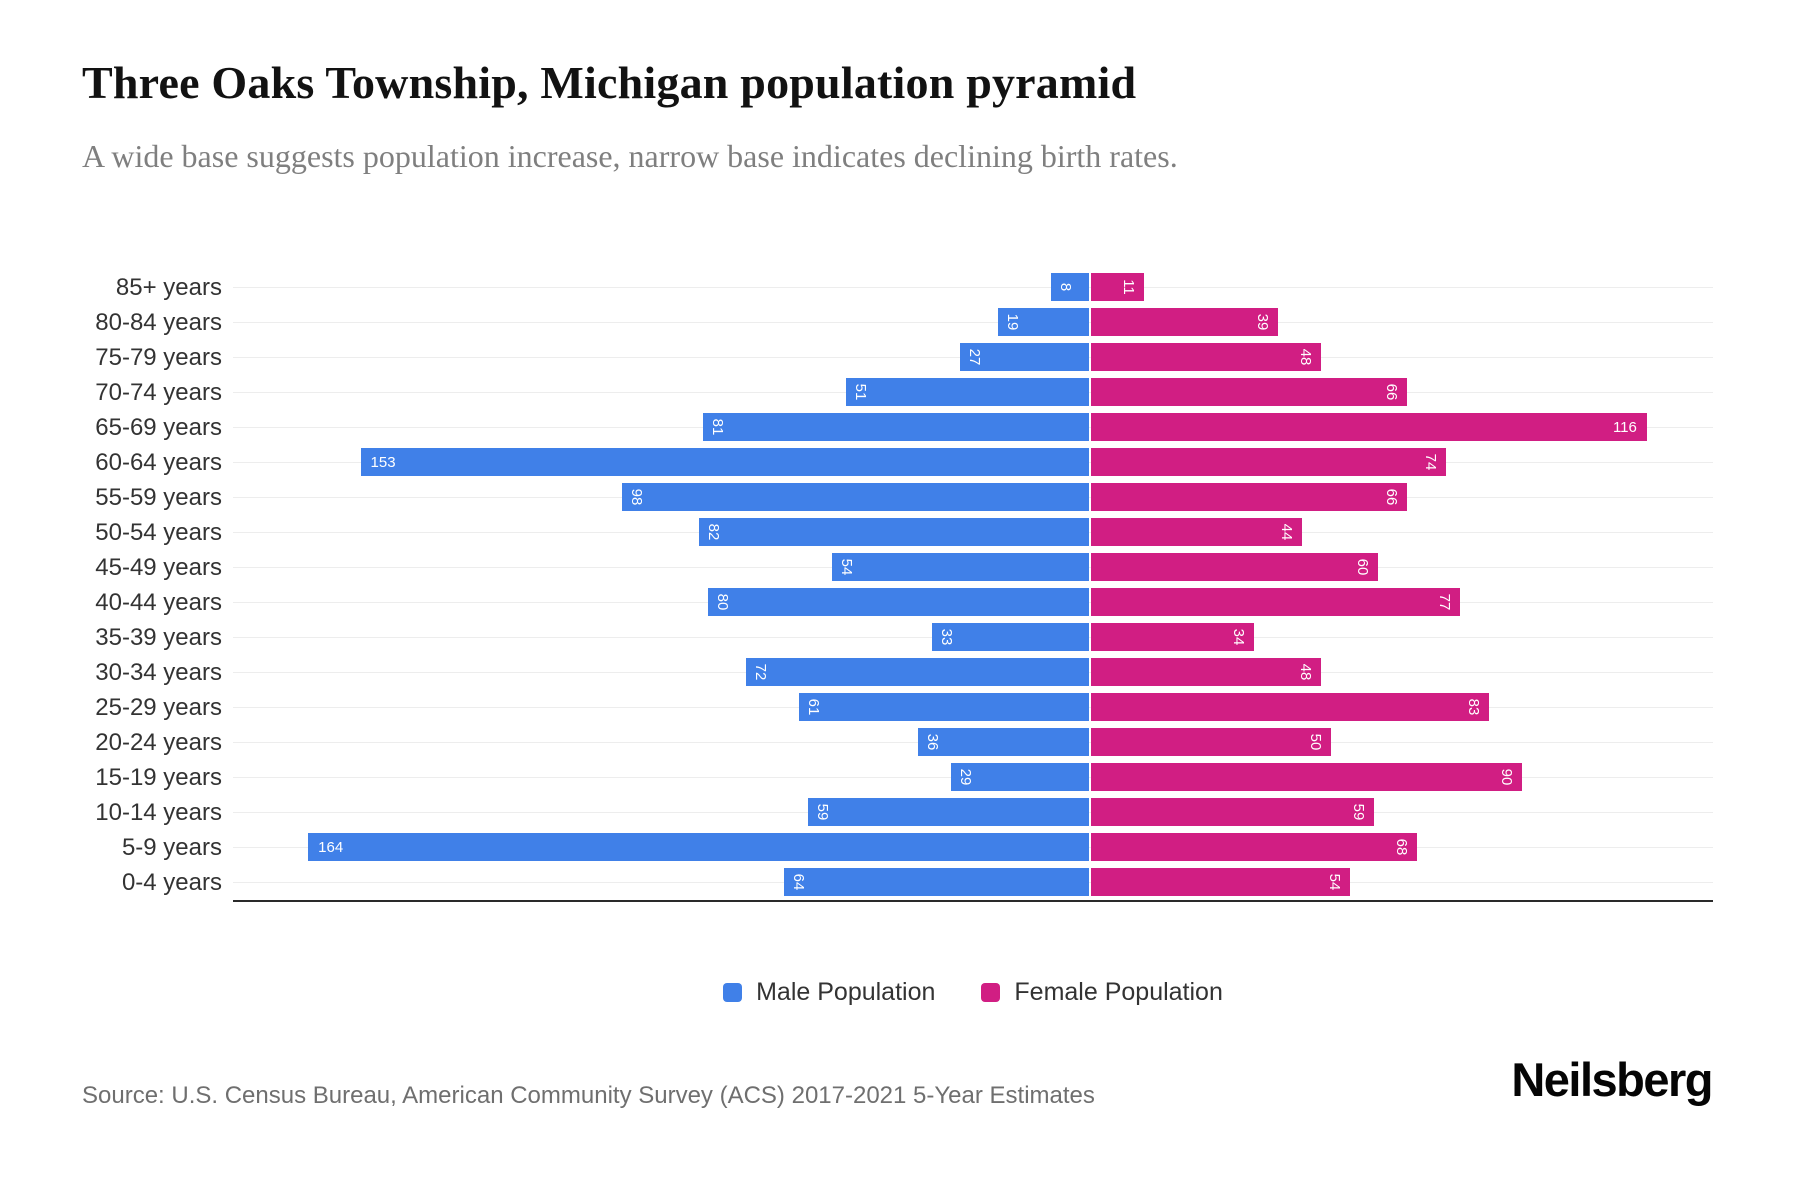  I want to click on male-bar: 19, so click(1043, 322).